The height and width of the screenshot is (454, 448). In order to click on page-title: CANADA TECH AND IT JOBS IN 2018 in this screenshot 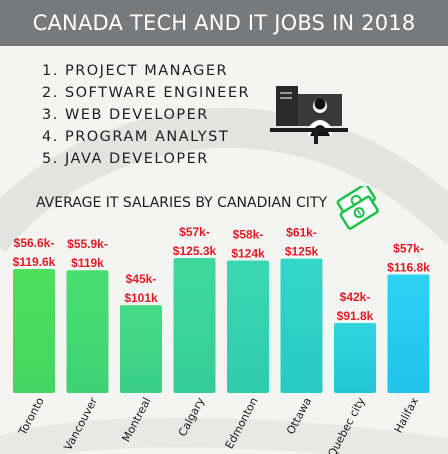, I will do `click(224, 23)`.